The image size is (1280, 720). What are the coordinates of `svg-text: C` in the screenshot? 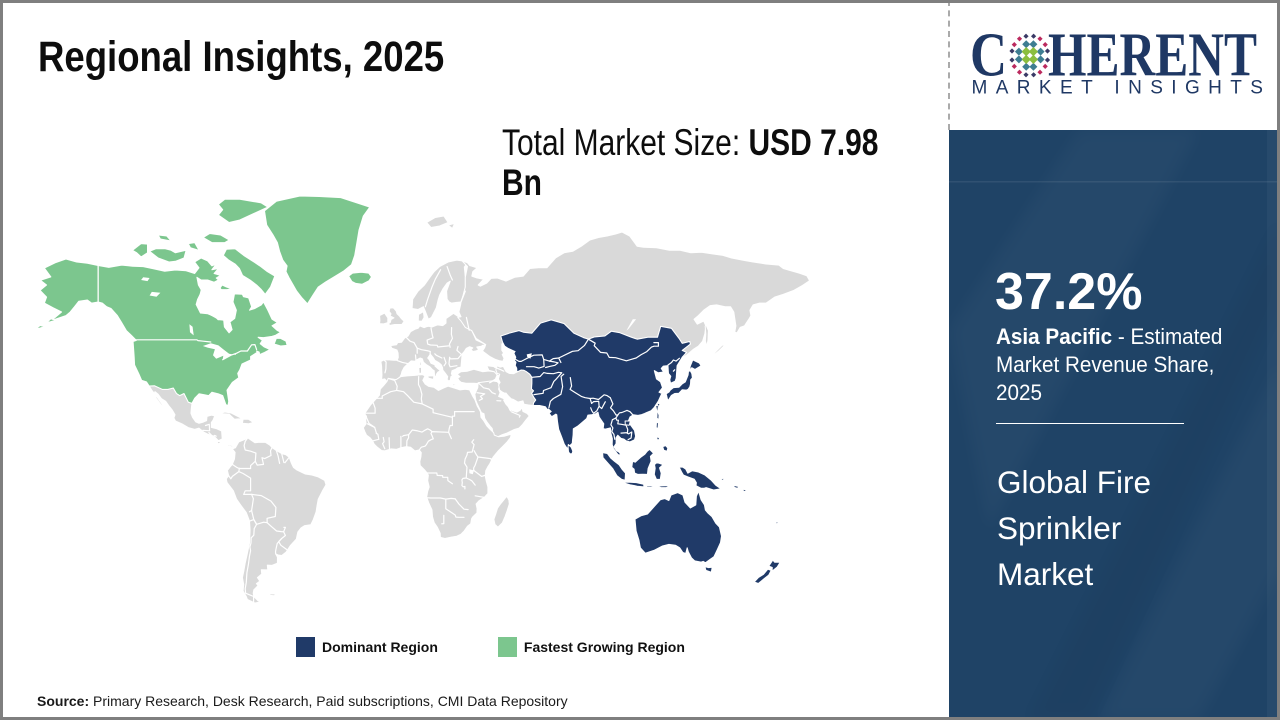 It's located at (988, 56).